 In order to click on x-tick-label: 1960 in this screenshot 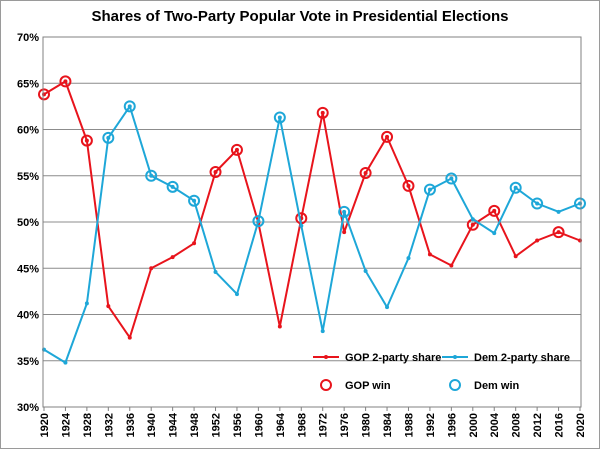, I will do `click(259, 425)`.